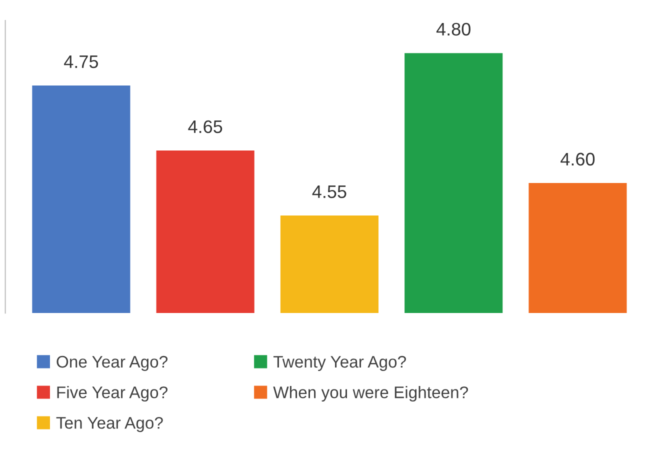  What do you see at coordinates (112, 363) in the screenshot?
I see `legend-label: One Year Ago?` at bounding box center [112, 363].